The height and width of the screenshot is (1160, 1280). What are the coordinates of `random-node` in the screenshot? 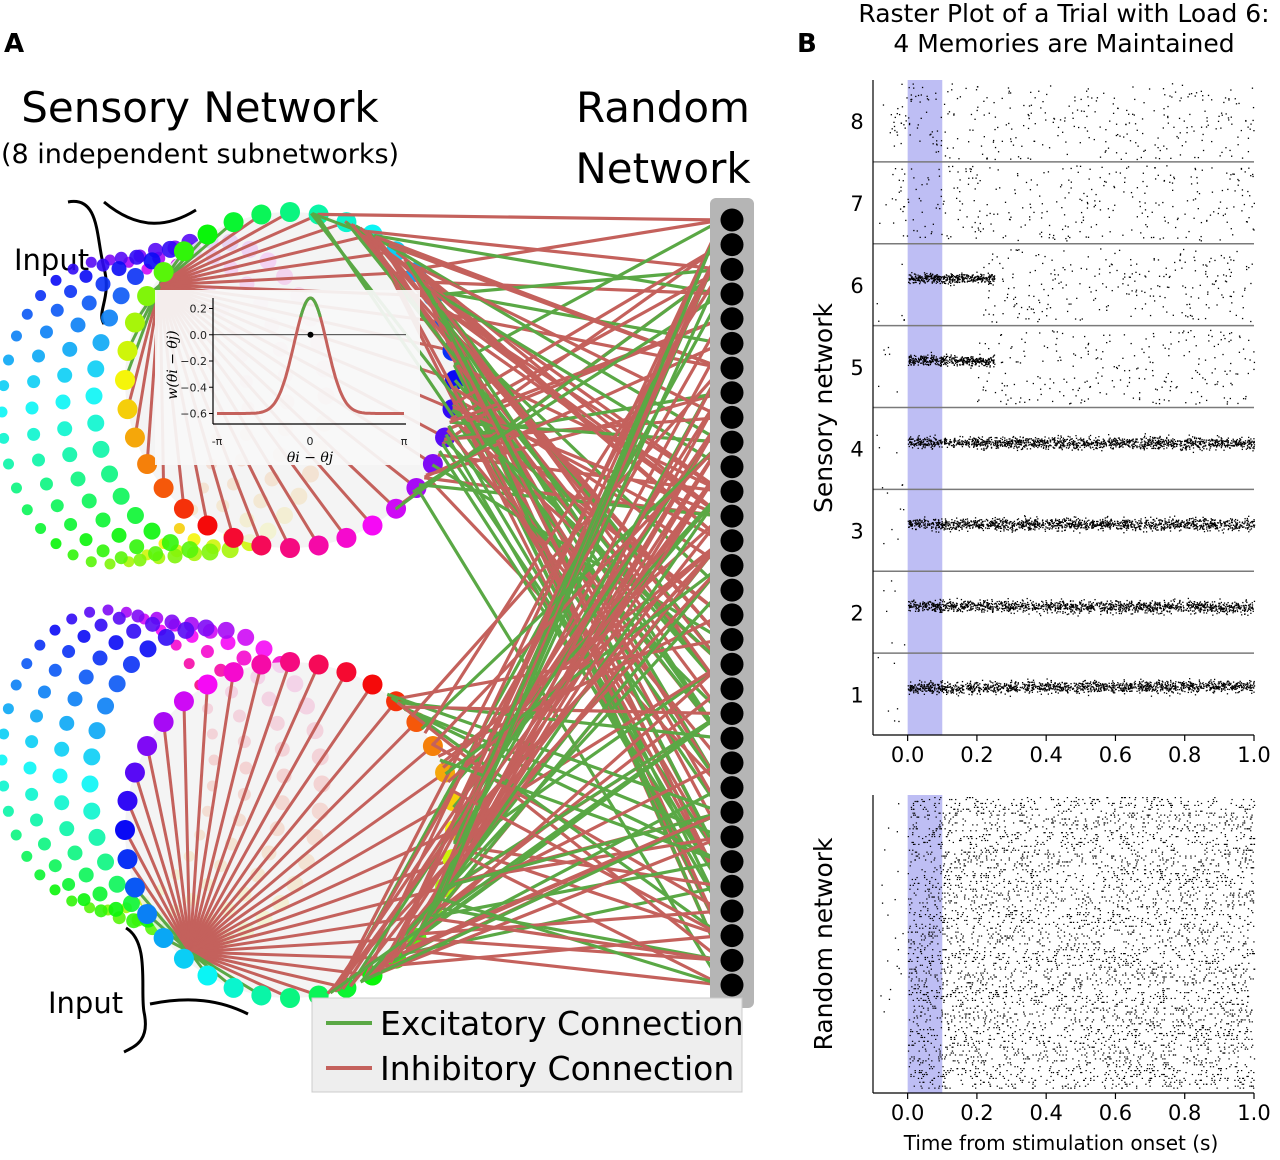 It's located at (732, 615).